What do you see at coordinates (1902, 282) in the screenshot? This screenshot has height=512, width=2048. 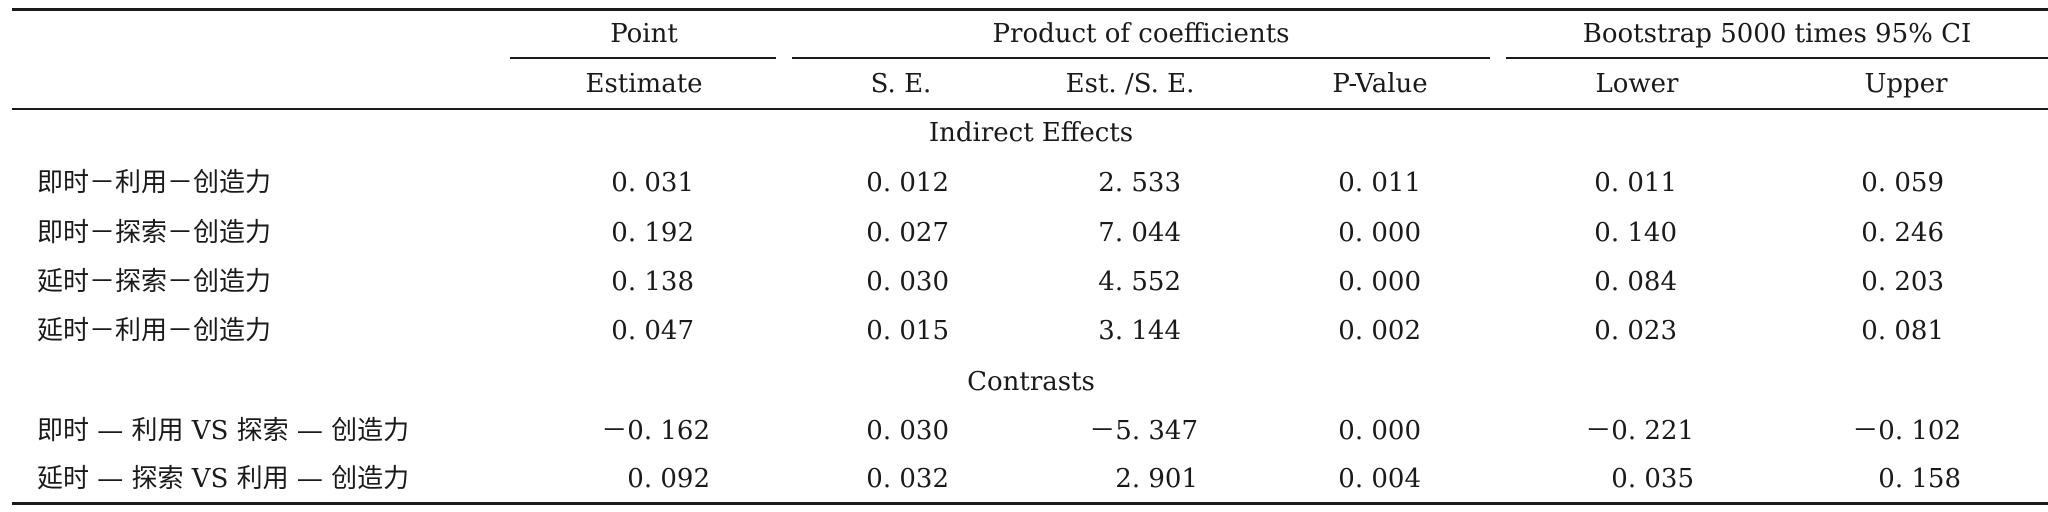 I see `cell-upper: 0. 203` at bounding box center [1902, 282].